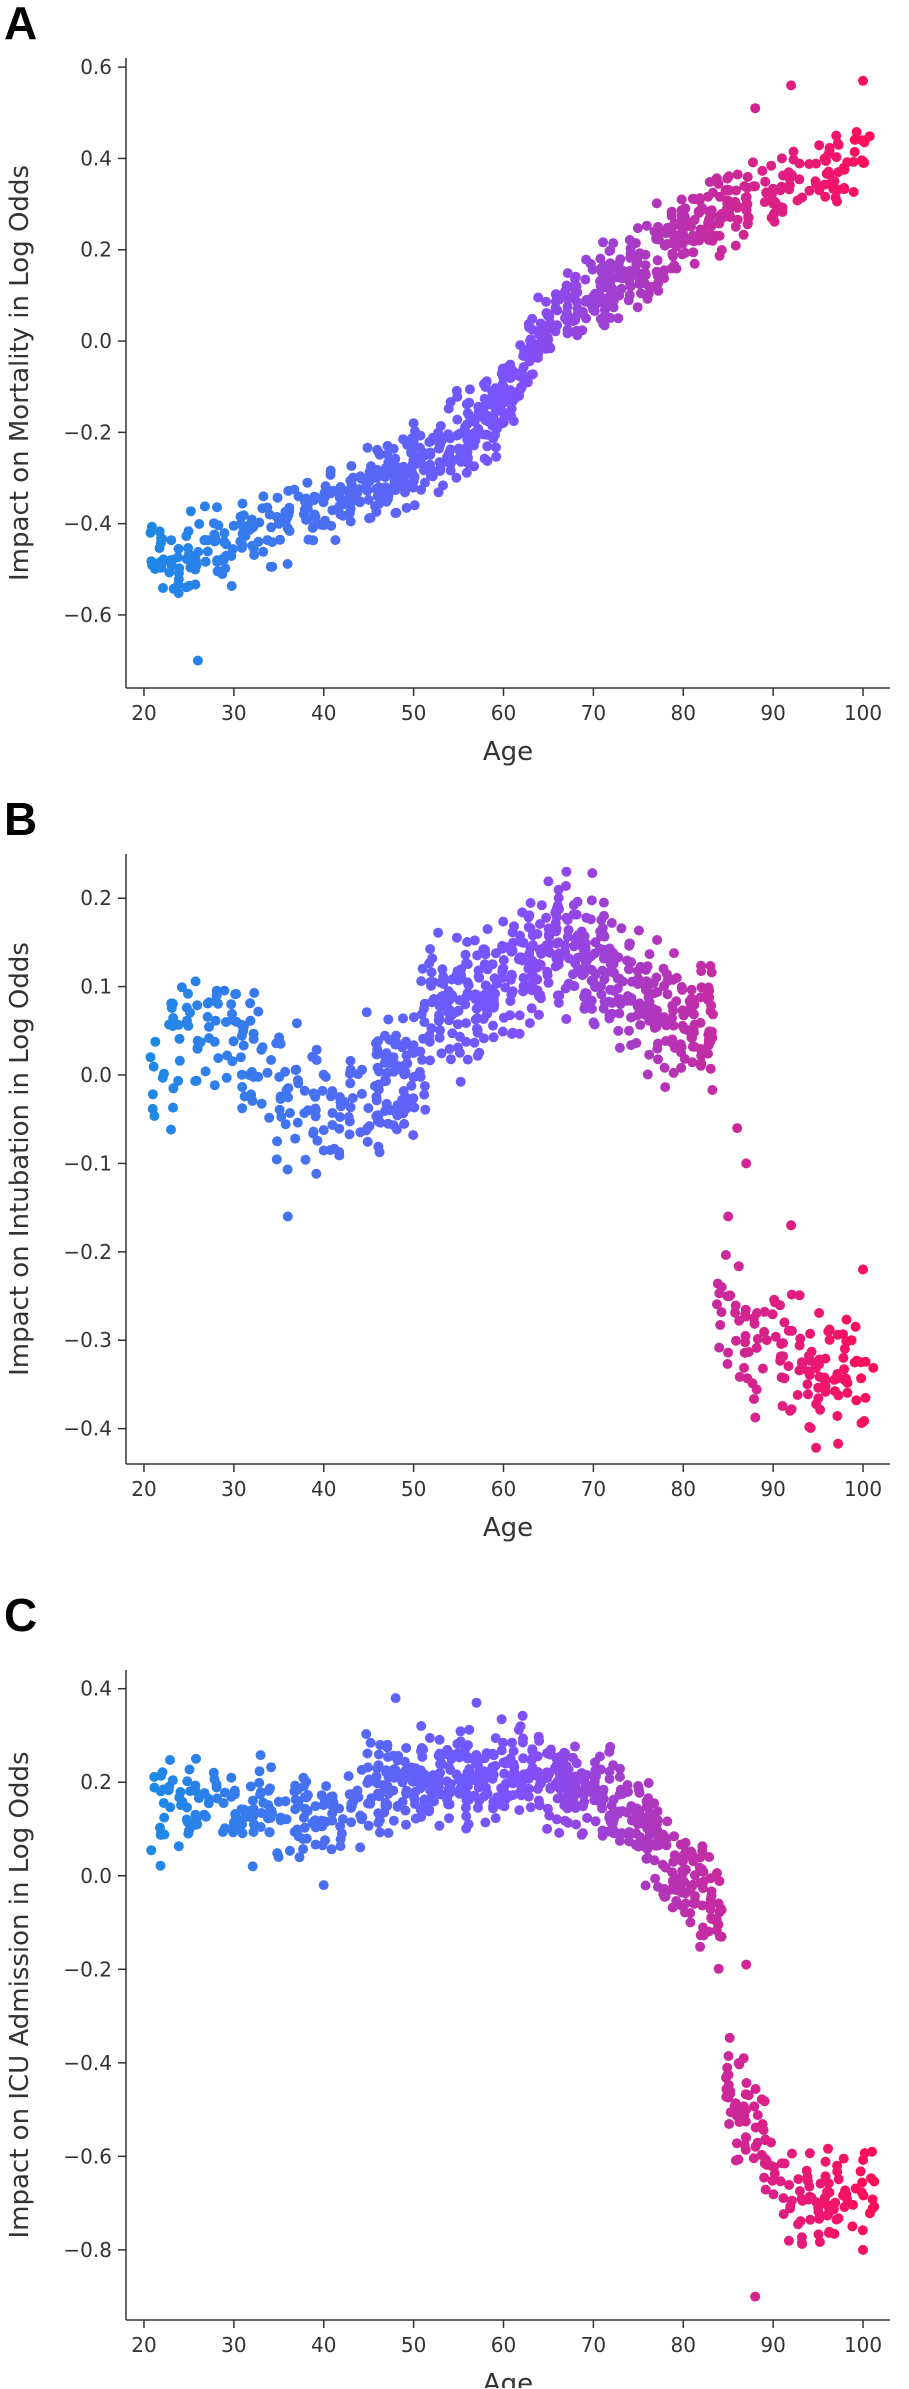 The image size is (909, 2389). I want to click on x-tick-label: 70, so click(593, 1489).